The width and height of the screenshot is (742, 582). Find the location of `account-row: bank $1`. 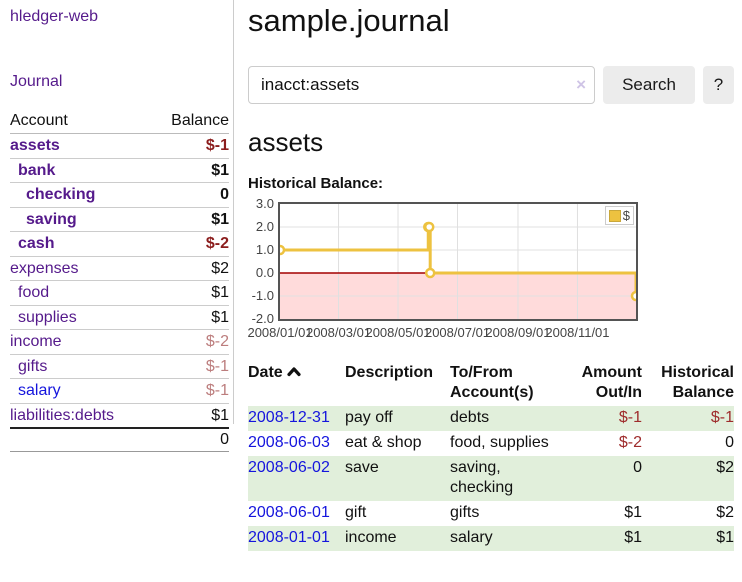

account-row: bank $1 is located at coordinates (119, 170).